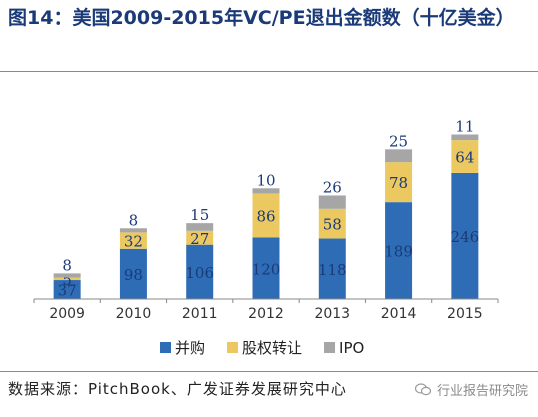  I want to click on bar-2014-股权转让, so click(399, 182).